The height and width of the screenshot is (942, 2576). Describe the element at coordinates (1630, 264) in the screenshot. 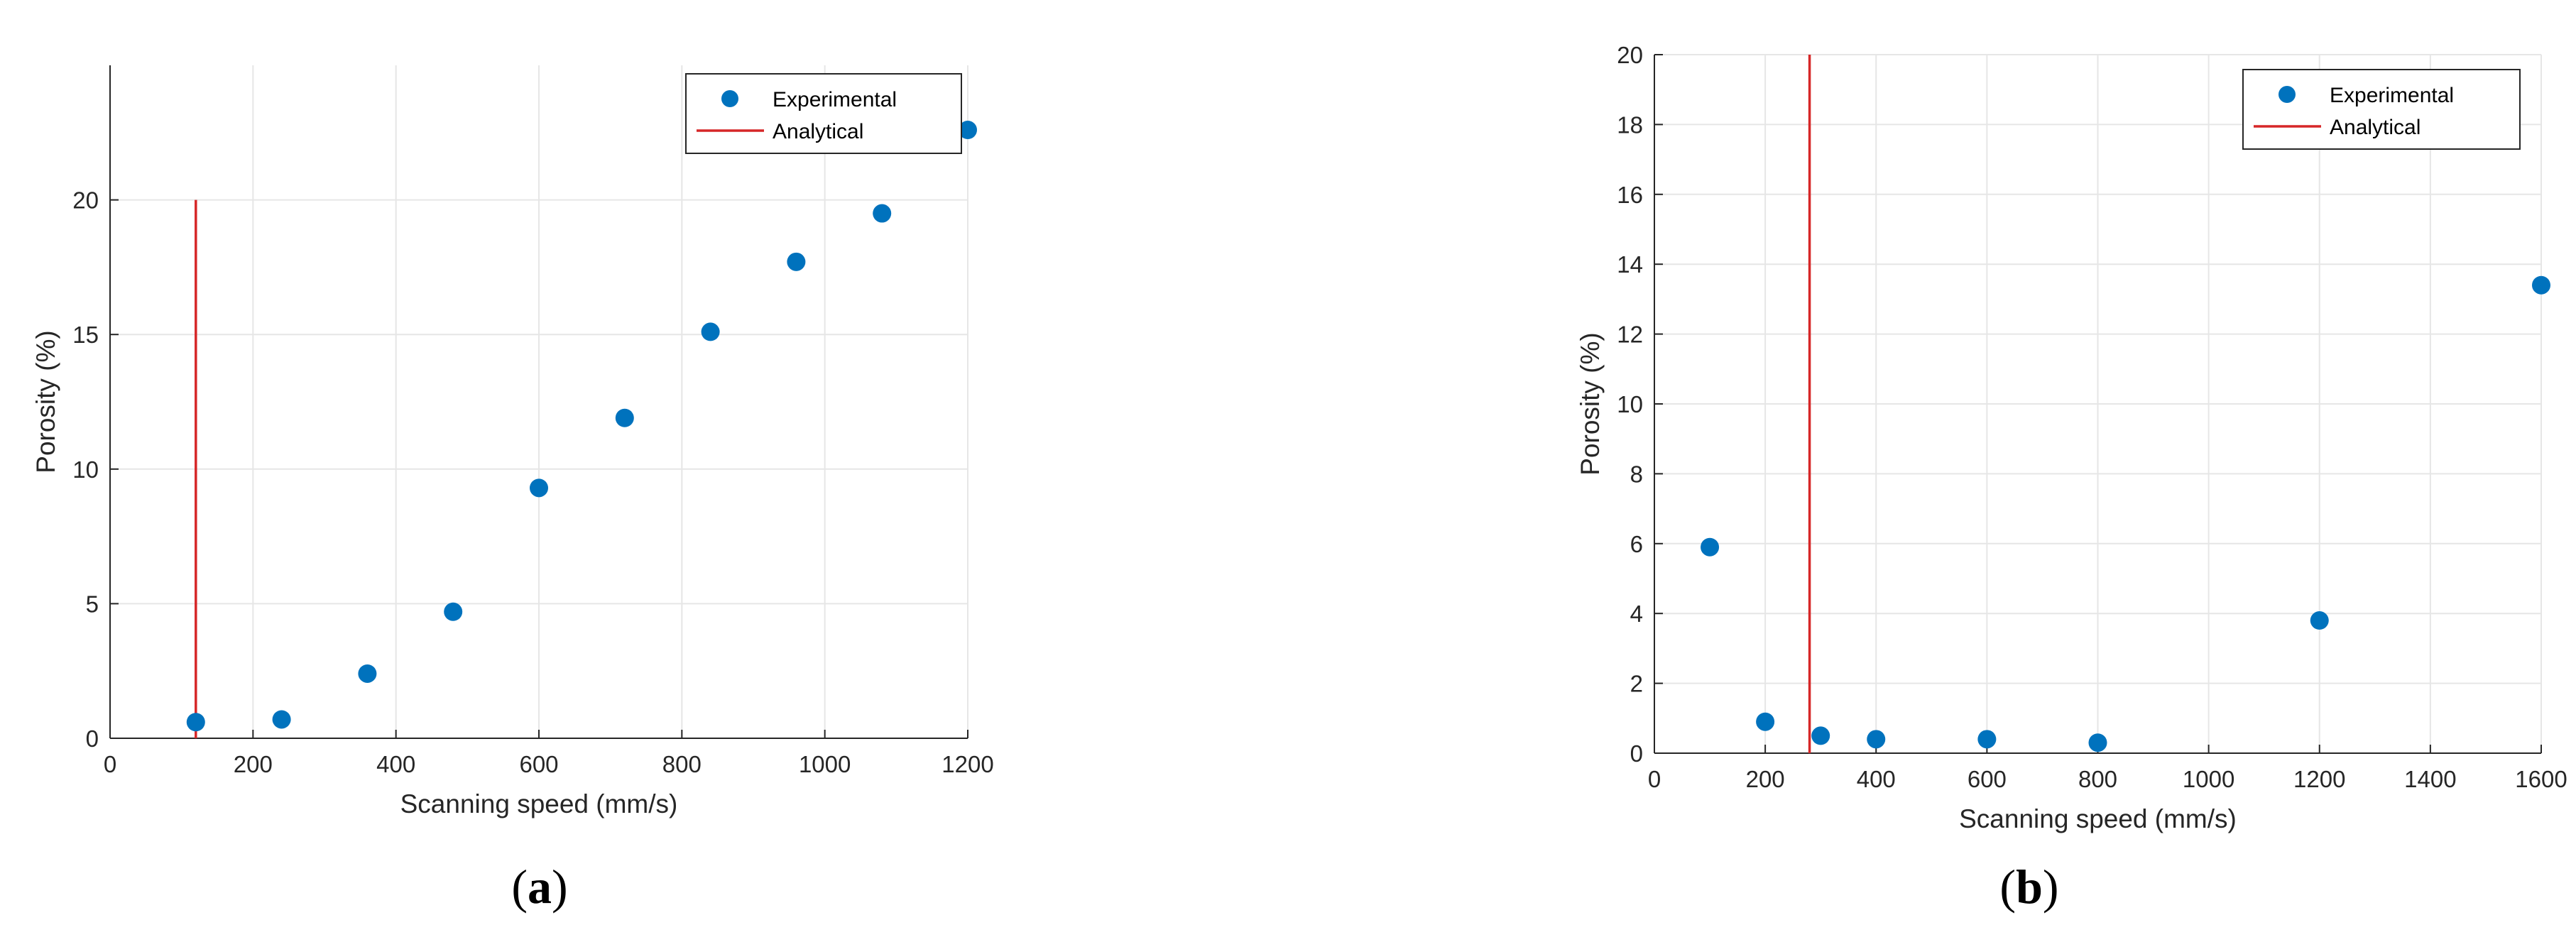

I see `y-tick-label: 14` at that location.